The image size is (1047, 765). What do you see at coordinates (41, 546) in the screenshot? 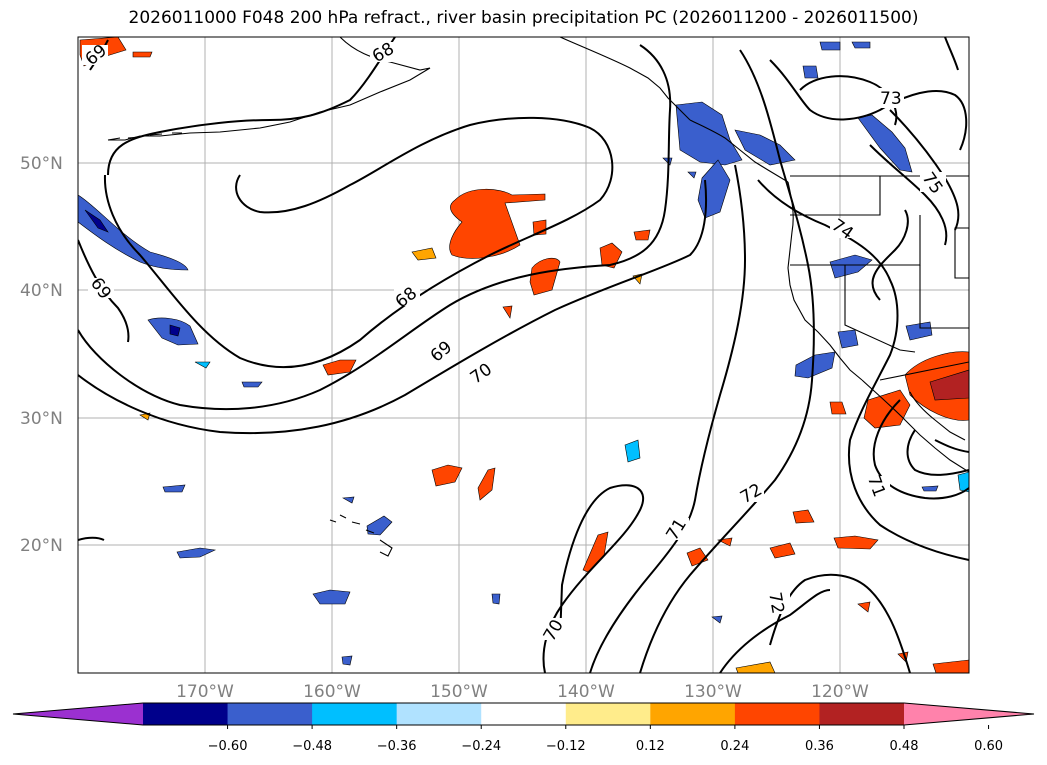
I see `lat-label-20n: 20°N` at bounding box center [41, 546].